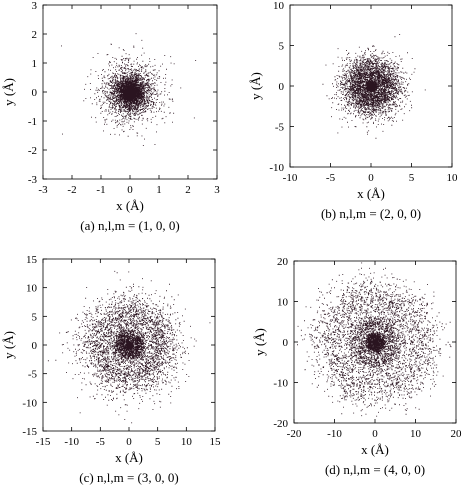 This screenshot has width=474, height=504. Describe the element at coordinates (71, 190) in the screenshot. I see `x-tick-label: -2` at that location.